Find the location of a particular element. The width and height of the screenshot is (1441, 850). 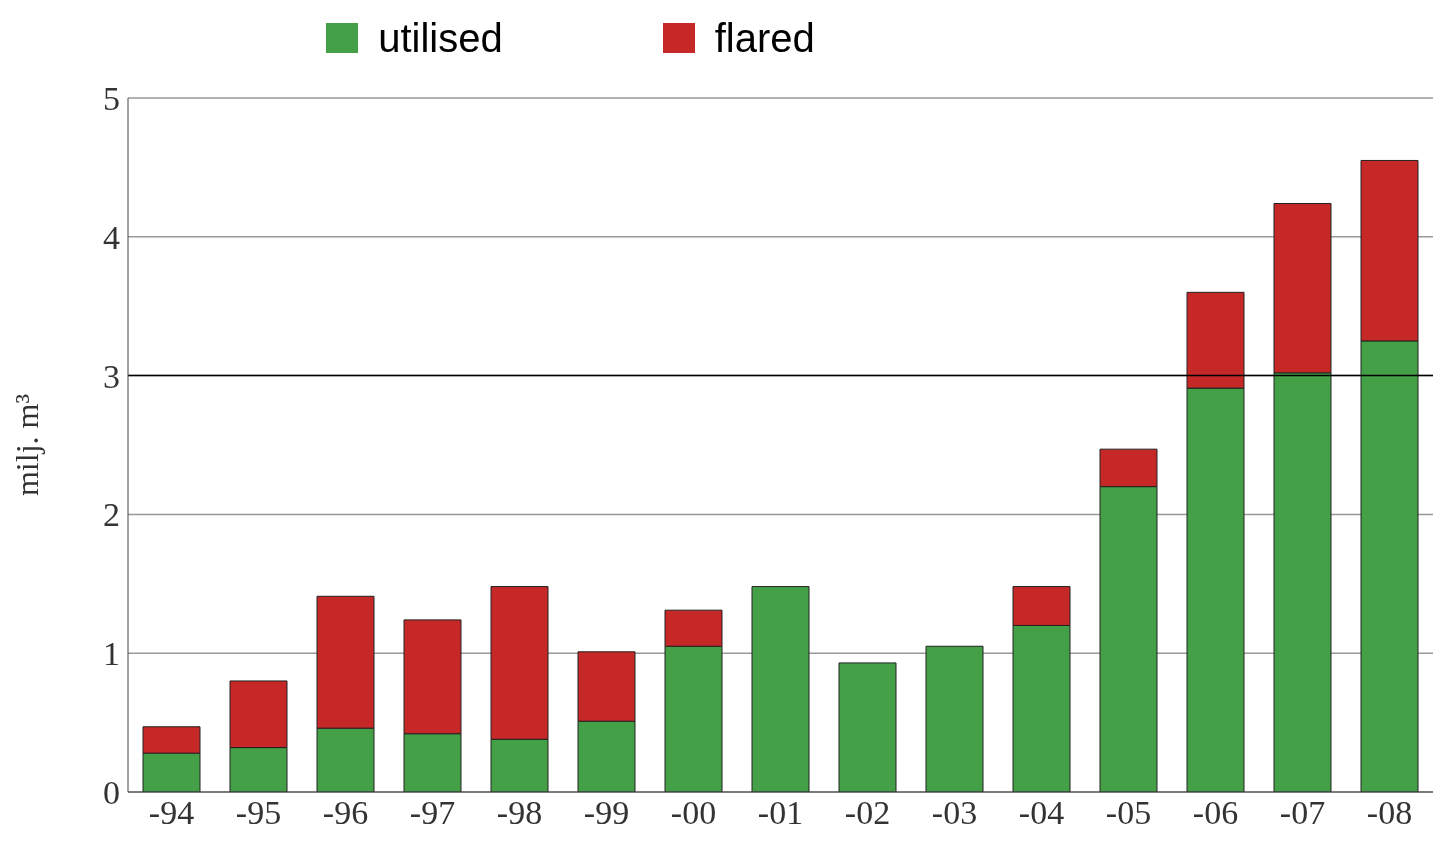

x-tick-label: -06 is located at coordinates (1215, 813).